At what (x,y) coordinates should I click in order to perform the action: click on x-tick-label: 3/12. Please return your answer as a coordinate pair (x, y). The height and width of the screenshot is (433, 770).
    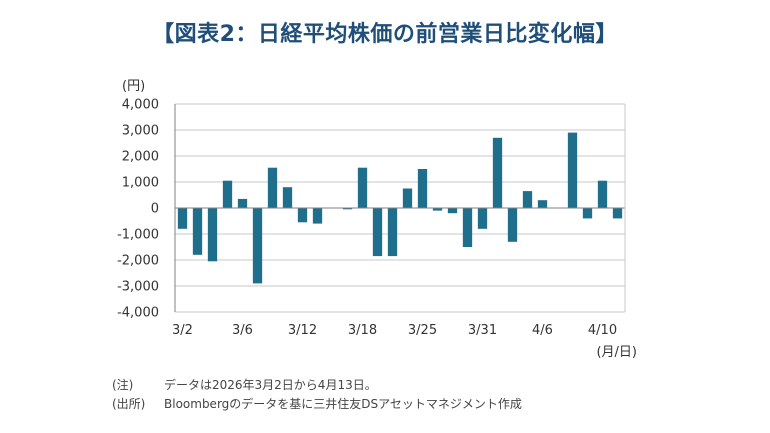
    Looking at the image, I should click on (302, 330).